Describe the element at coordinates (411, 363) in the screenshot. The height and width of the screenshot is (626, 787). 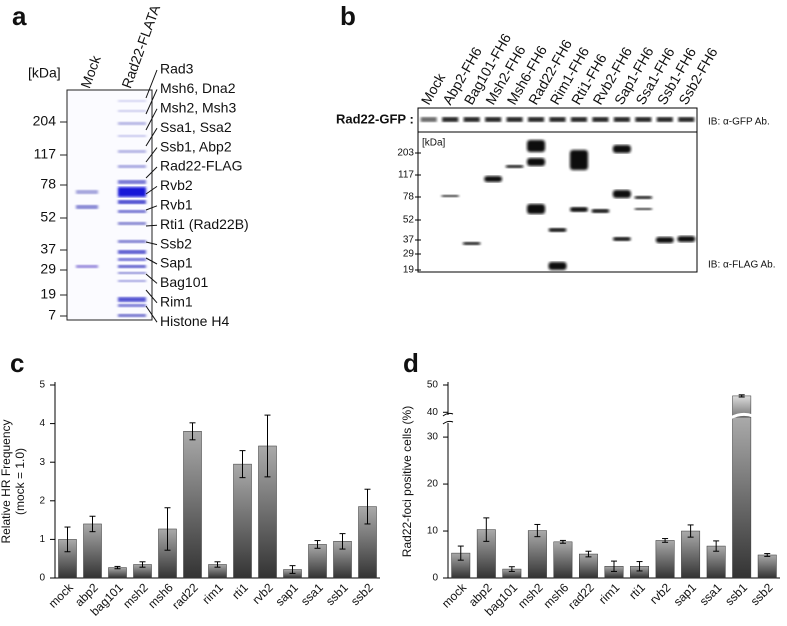
I see `panel-label: d` at that location.